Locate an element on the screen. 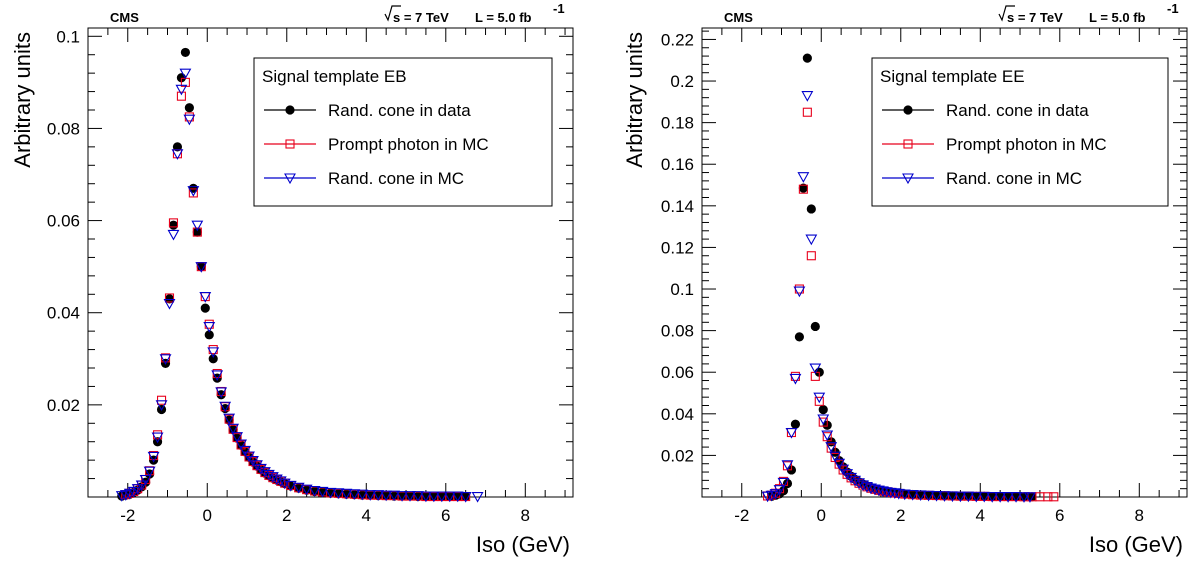  eb-lumi-exponent: -1 is located at coordinates (559, 8).